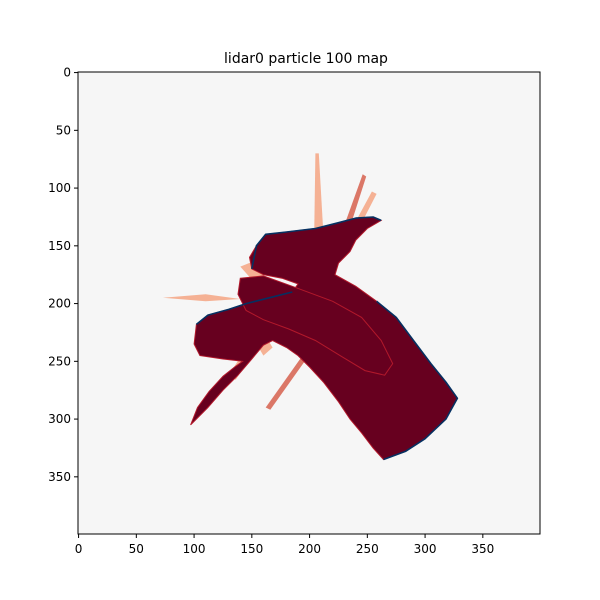 The width and height of the screenshot is (600, 600). What do you see at coordinates (306, 59) in the screenshot?
I see `chart-title: lidar0 particle 100 map` at bounding box center [306, 59].